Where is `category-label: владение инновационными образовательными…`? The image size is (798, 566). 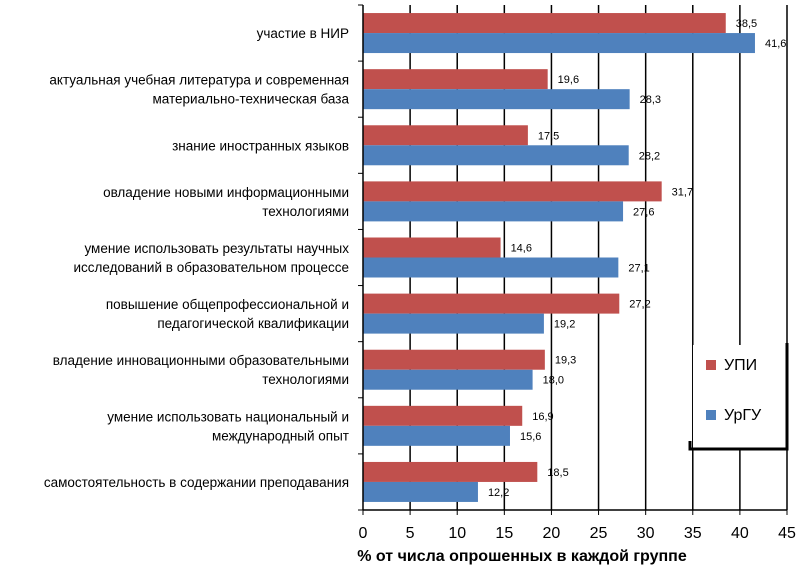 category-label: владение инновационными образовательными… is located at coordinates (201, 370).